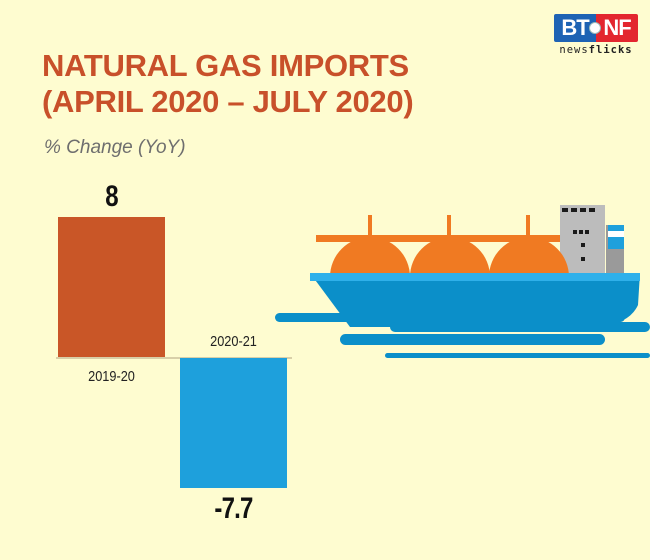 This screenshot has height=560, width=650. Describe the element at coordinates (610, 50) in the screenshot. I see `logo-sub-bold: flicks` at that location.